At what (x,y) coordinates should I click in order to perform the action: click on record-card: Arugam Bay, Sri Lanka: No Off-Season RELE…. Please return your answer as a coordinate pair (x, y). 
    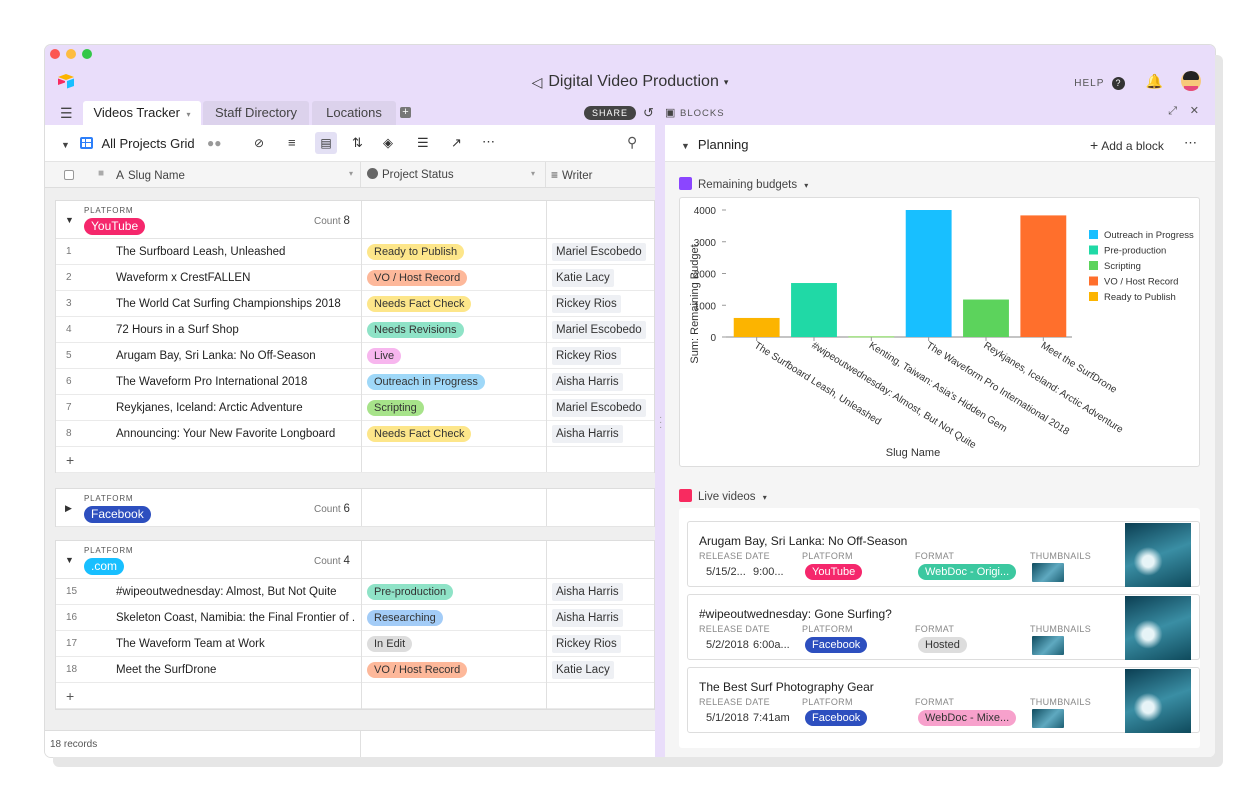
    Looking at the image, I should click on (943, 554).